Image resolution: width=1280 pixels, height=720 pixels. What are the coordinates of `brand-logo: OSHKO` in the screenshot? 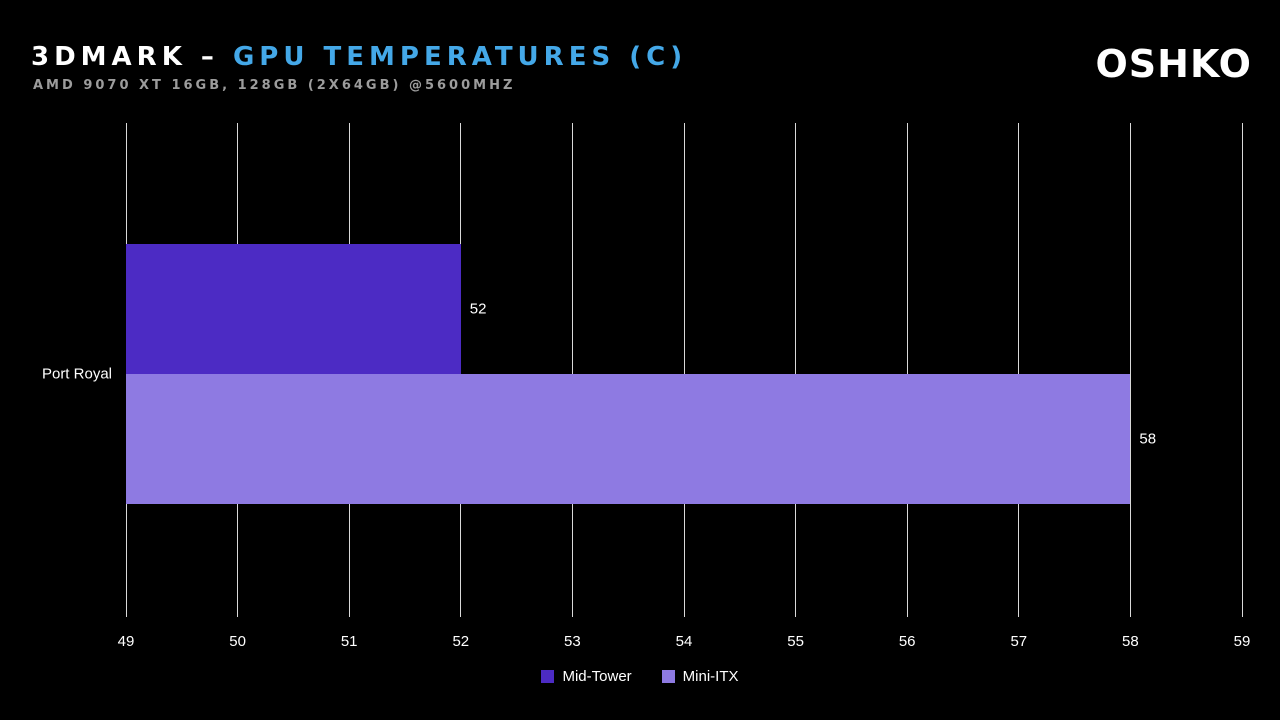 It's located at (1173, 64).